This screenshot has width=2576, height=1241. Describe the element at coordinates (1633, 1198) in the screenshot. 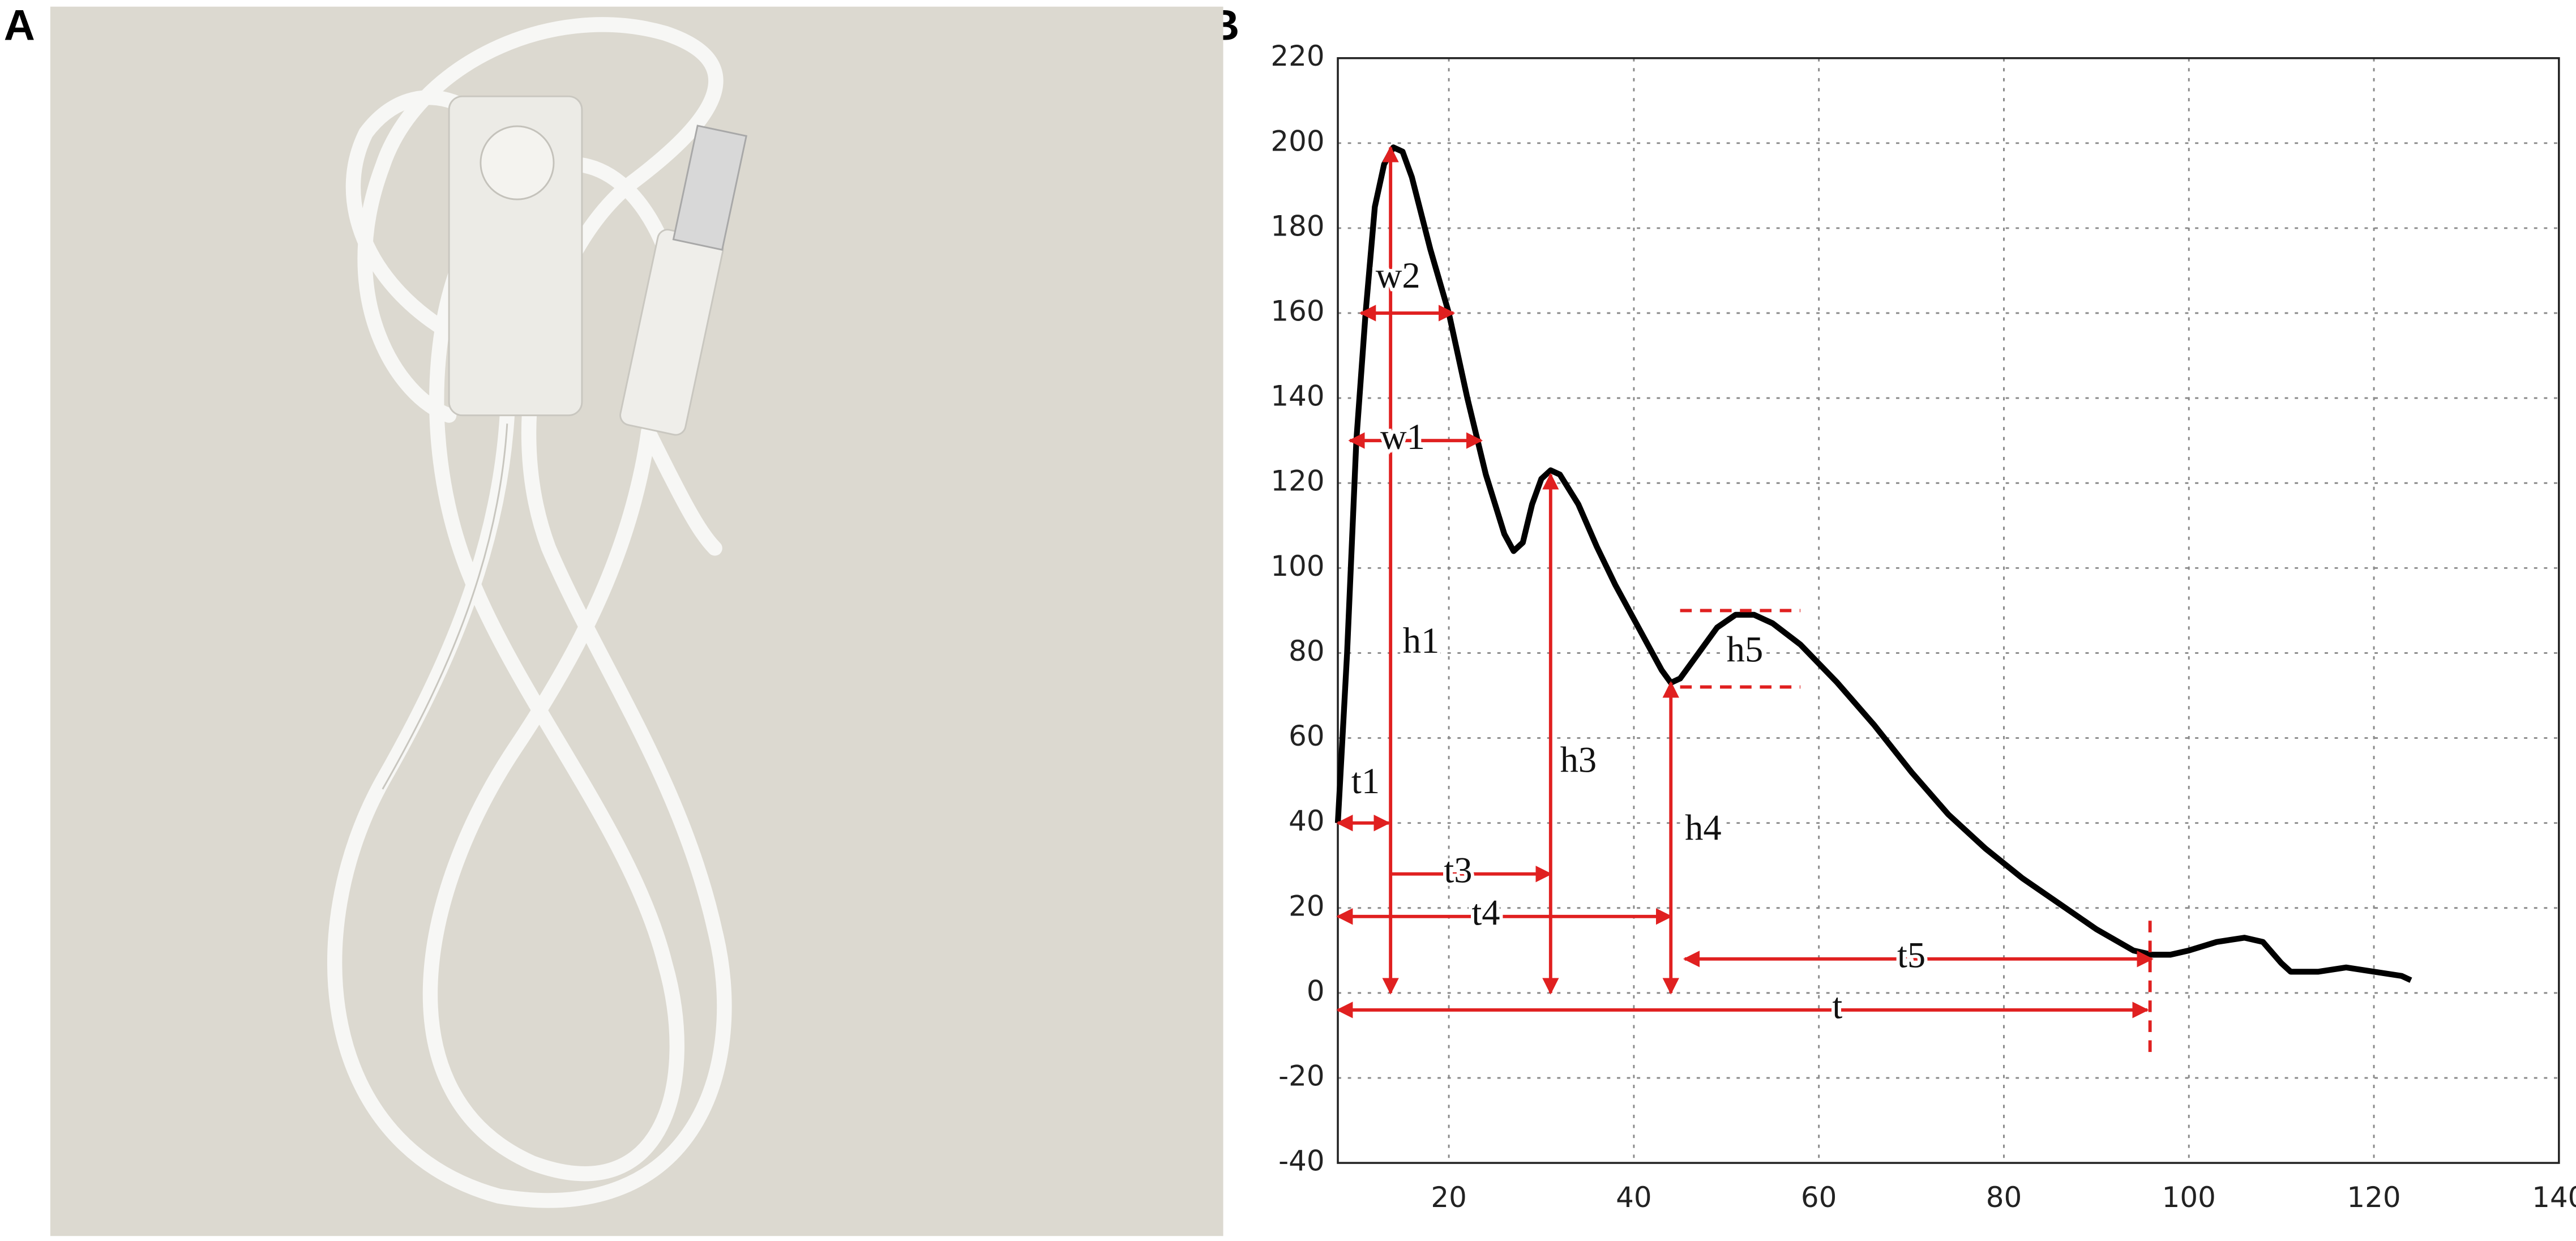

I see `x-tick-label: 40` at that location.